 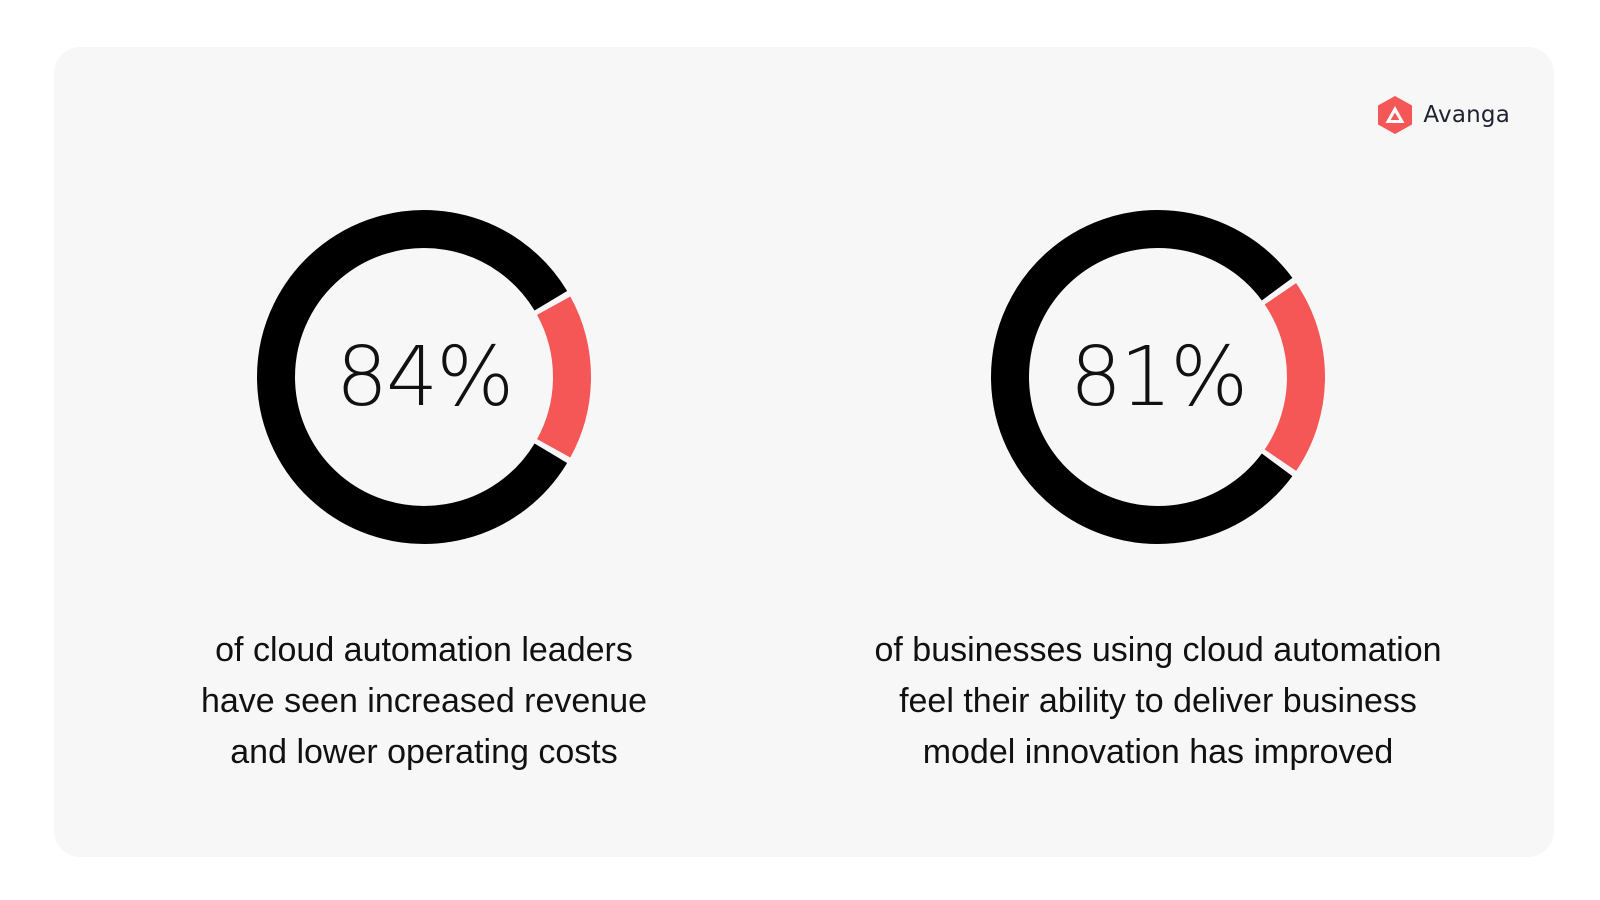 I want to click on donut-value-2: 81%, so click(x=1158, y=377).